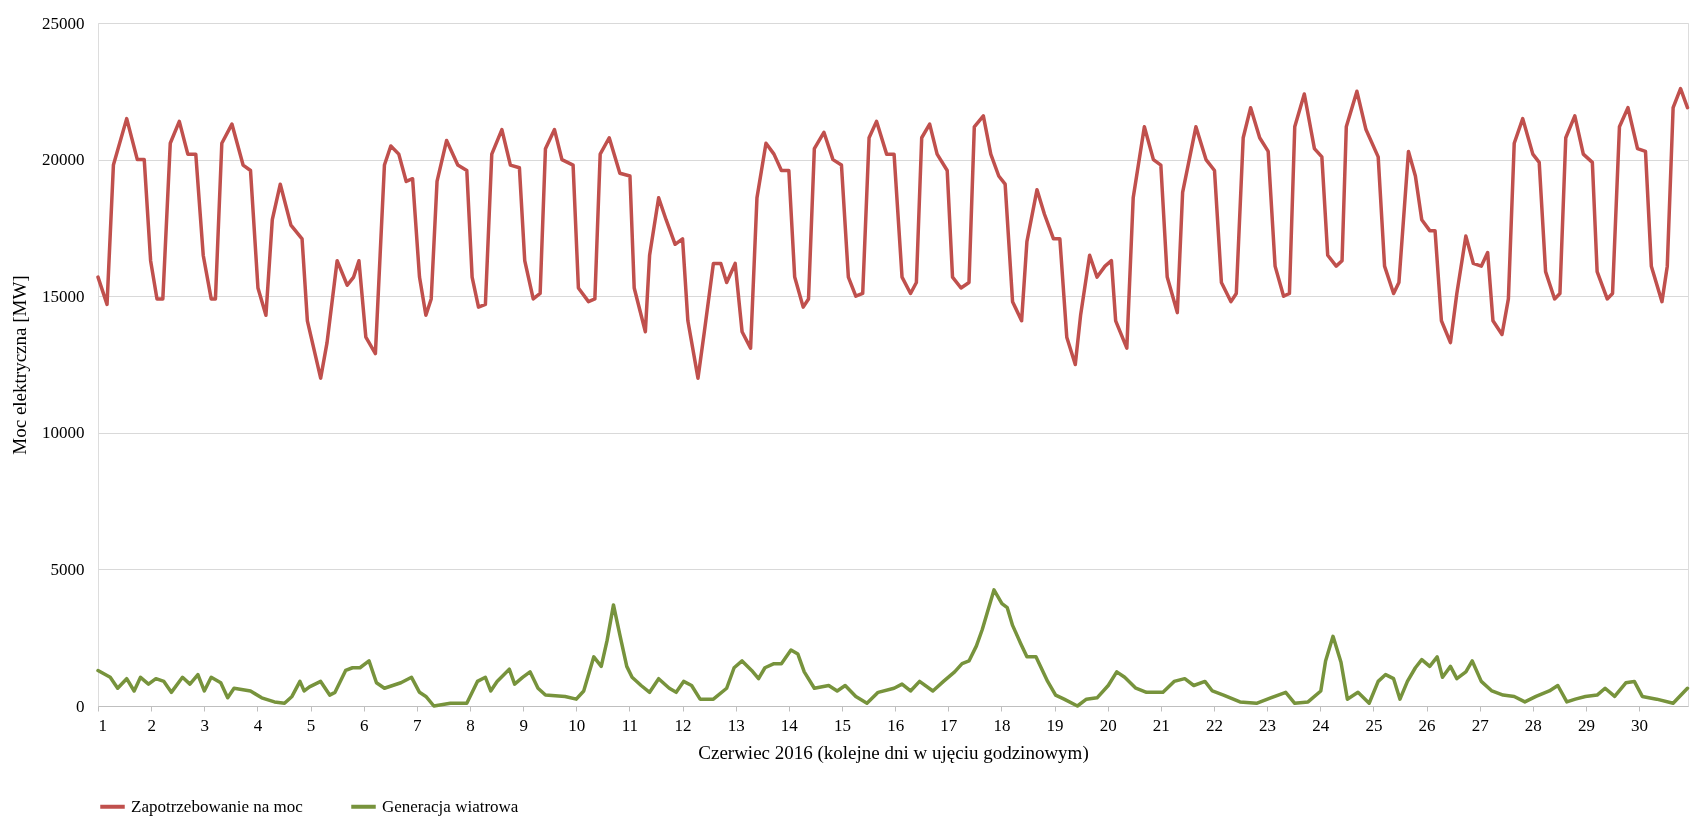 Image resolution: width=1697 pixels, height=833 pixels. Describe the element at coordinates (1268, 725) in the screenshot. I see `x-tick-label: 23` at that location.